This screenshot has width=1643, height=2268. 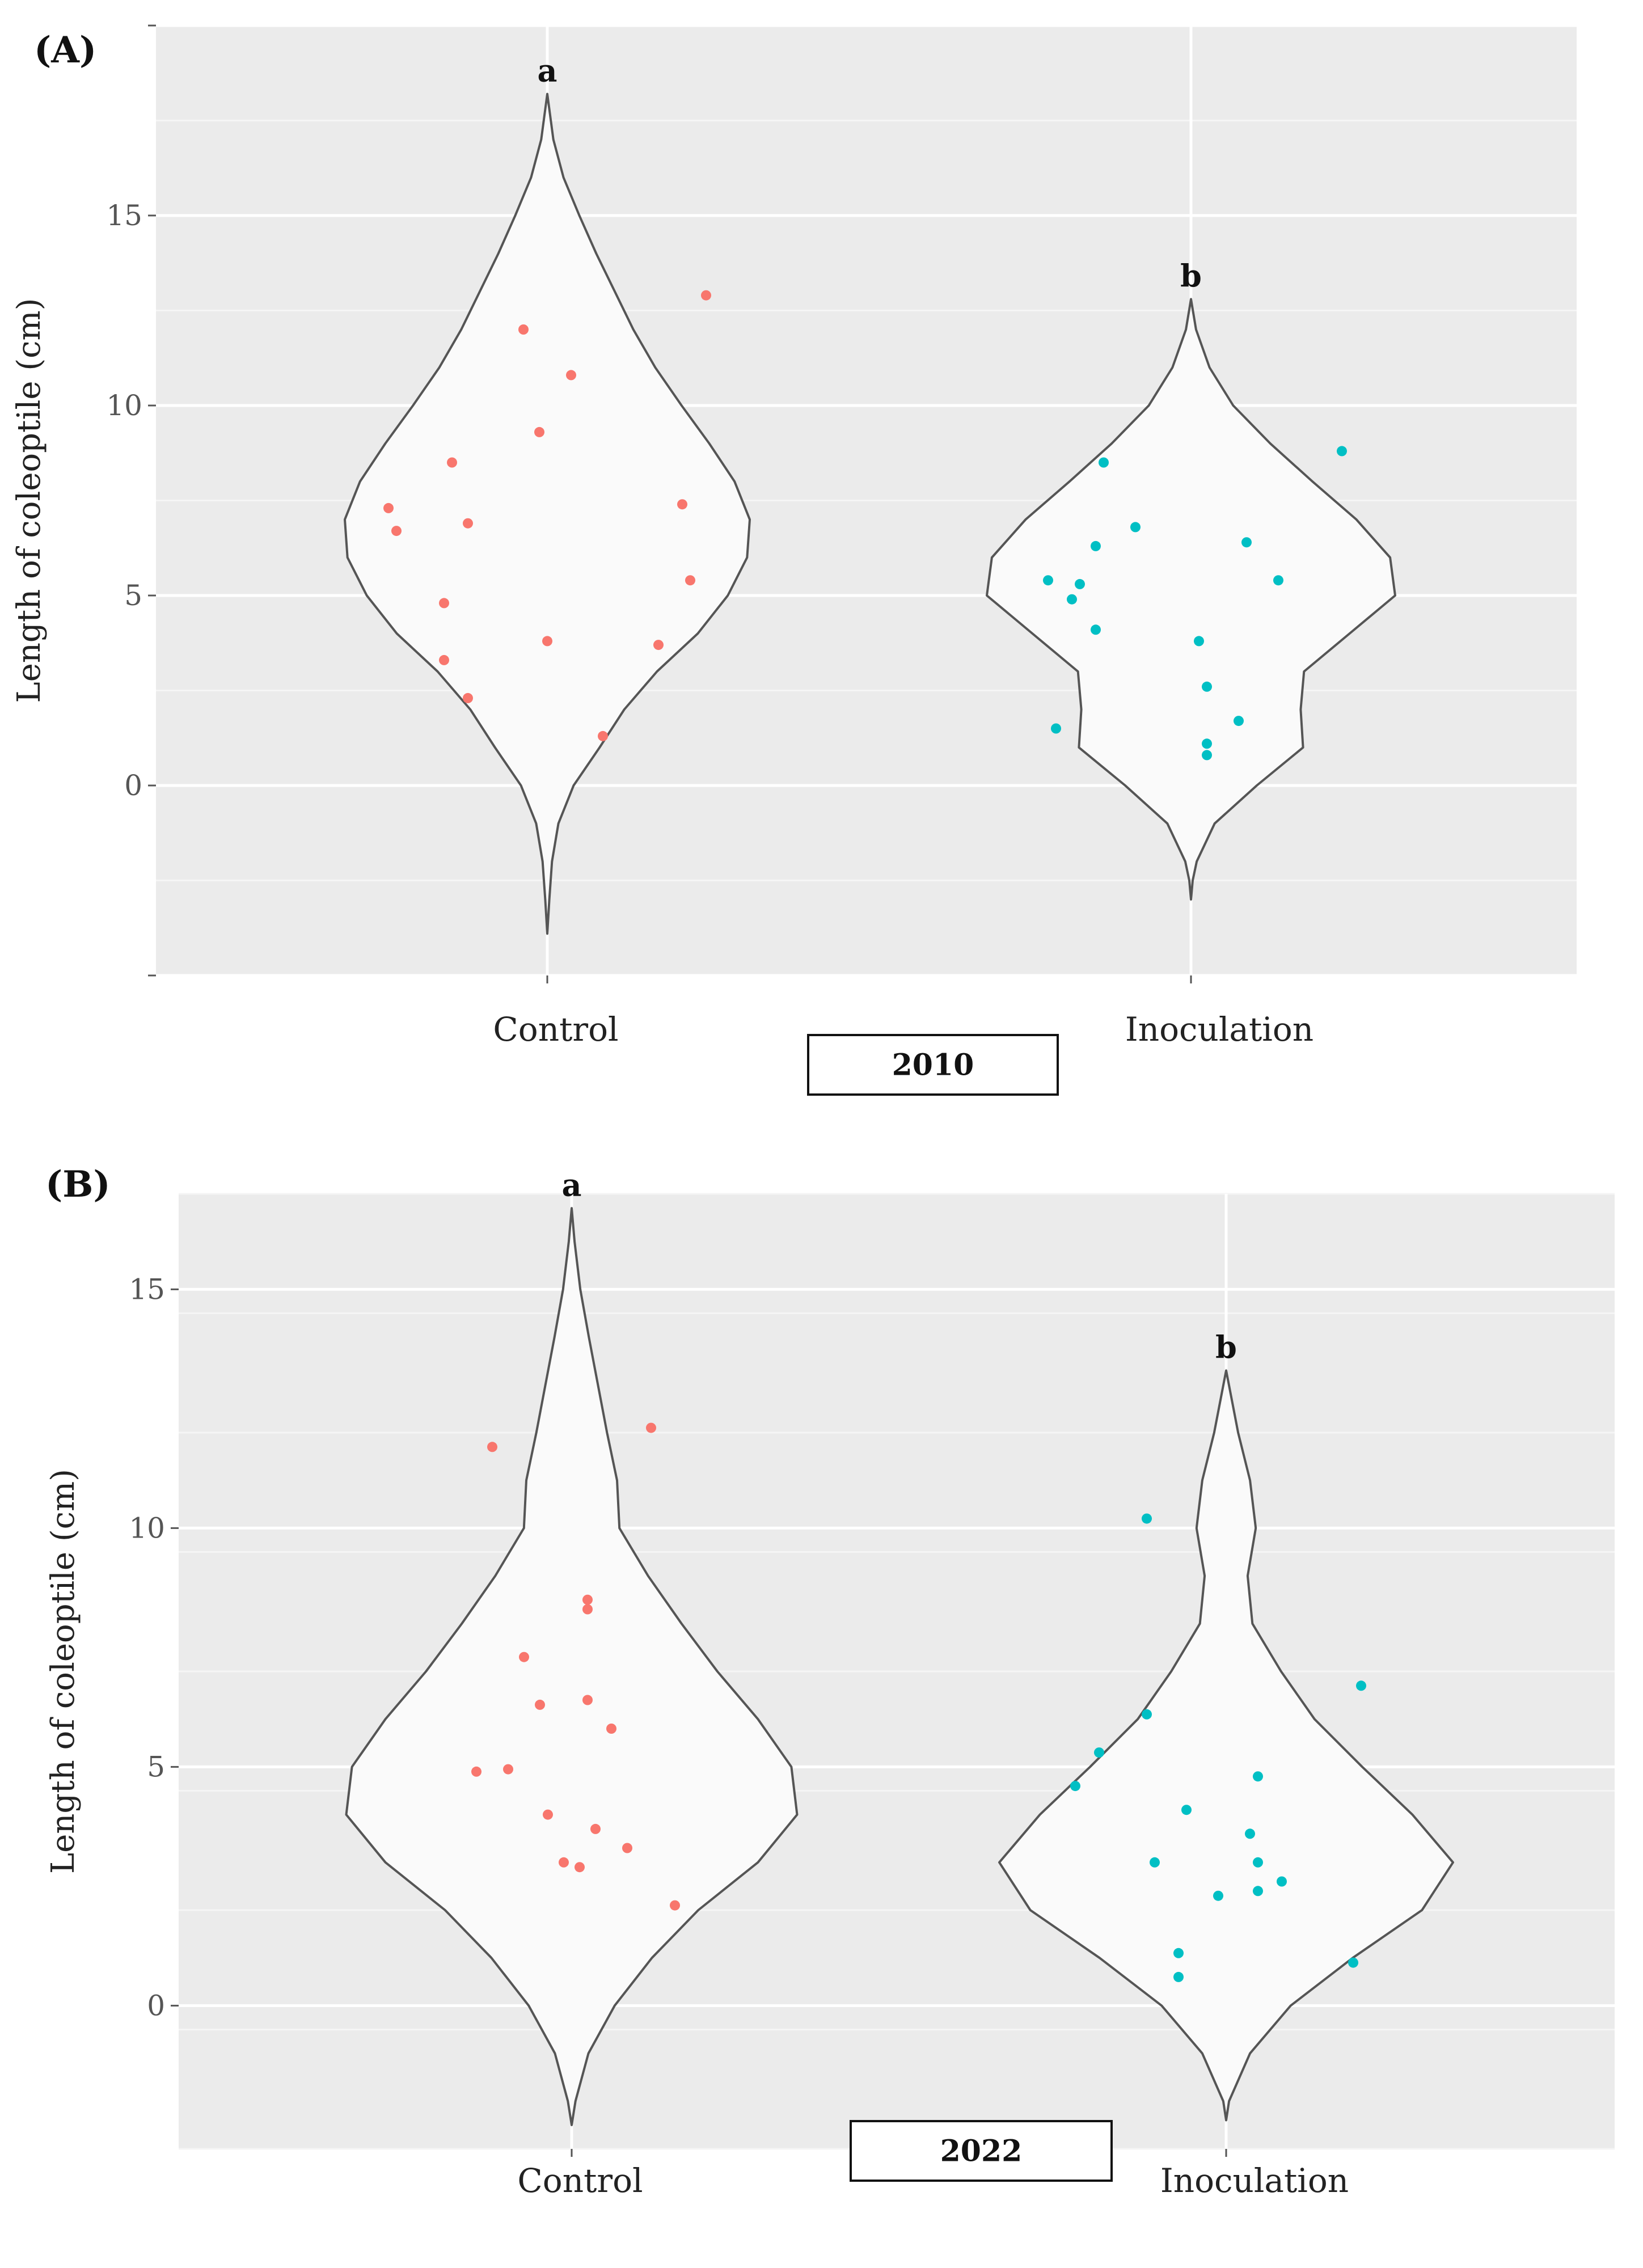 I want to click on panel-label: (B), so click(x=78, y=1184).